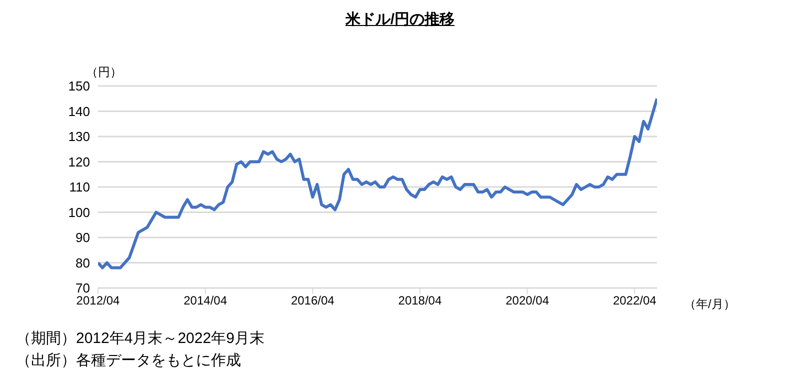 The height and width of the screenshot is (387, 800). I want to click on x-tick-label: 2020/04, so click(528, 301).